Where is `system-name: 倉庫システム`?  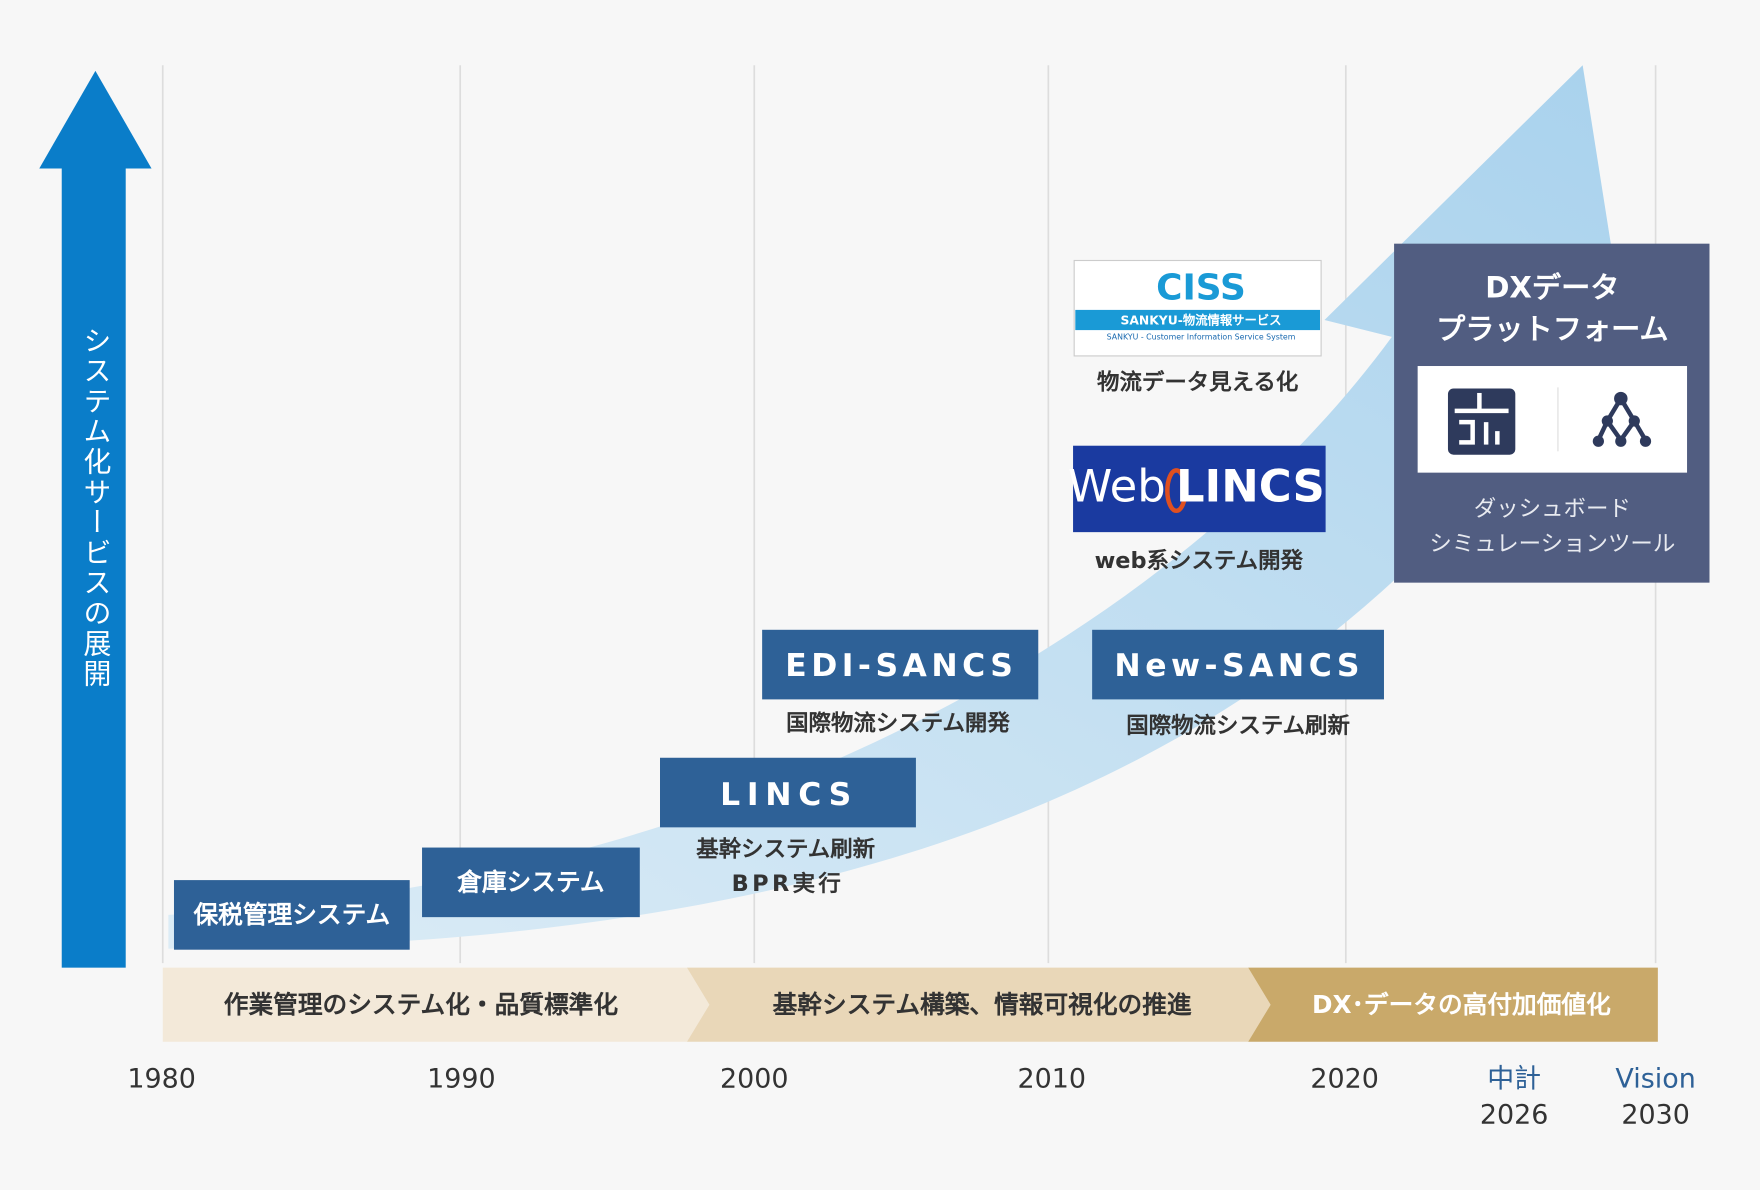 system-name: 倉庫システム is located at coordinates (530, 881).